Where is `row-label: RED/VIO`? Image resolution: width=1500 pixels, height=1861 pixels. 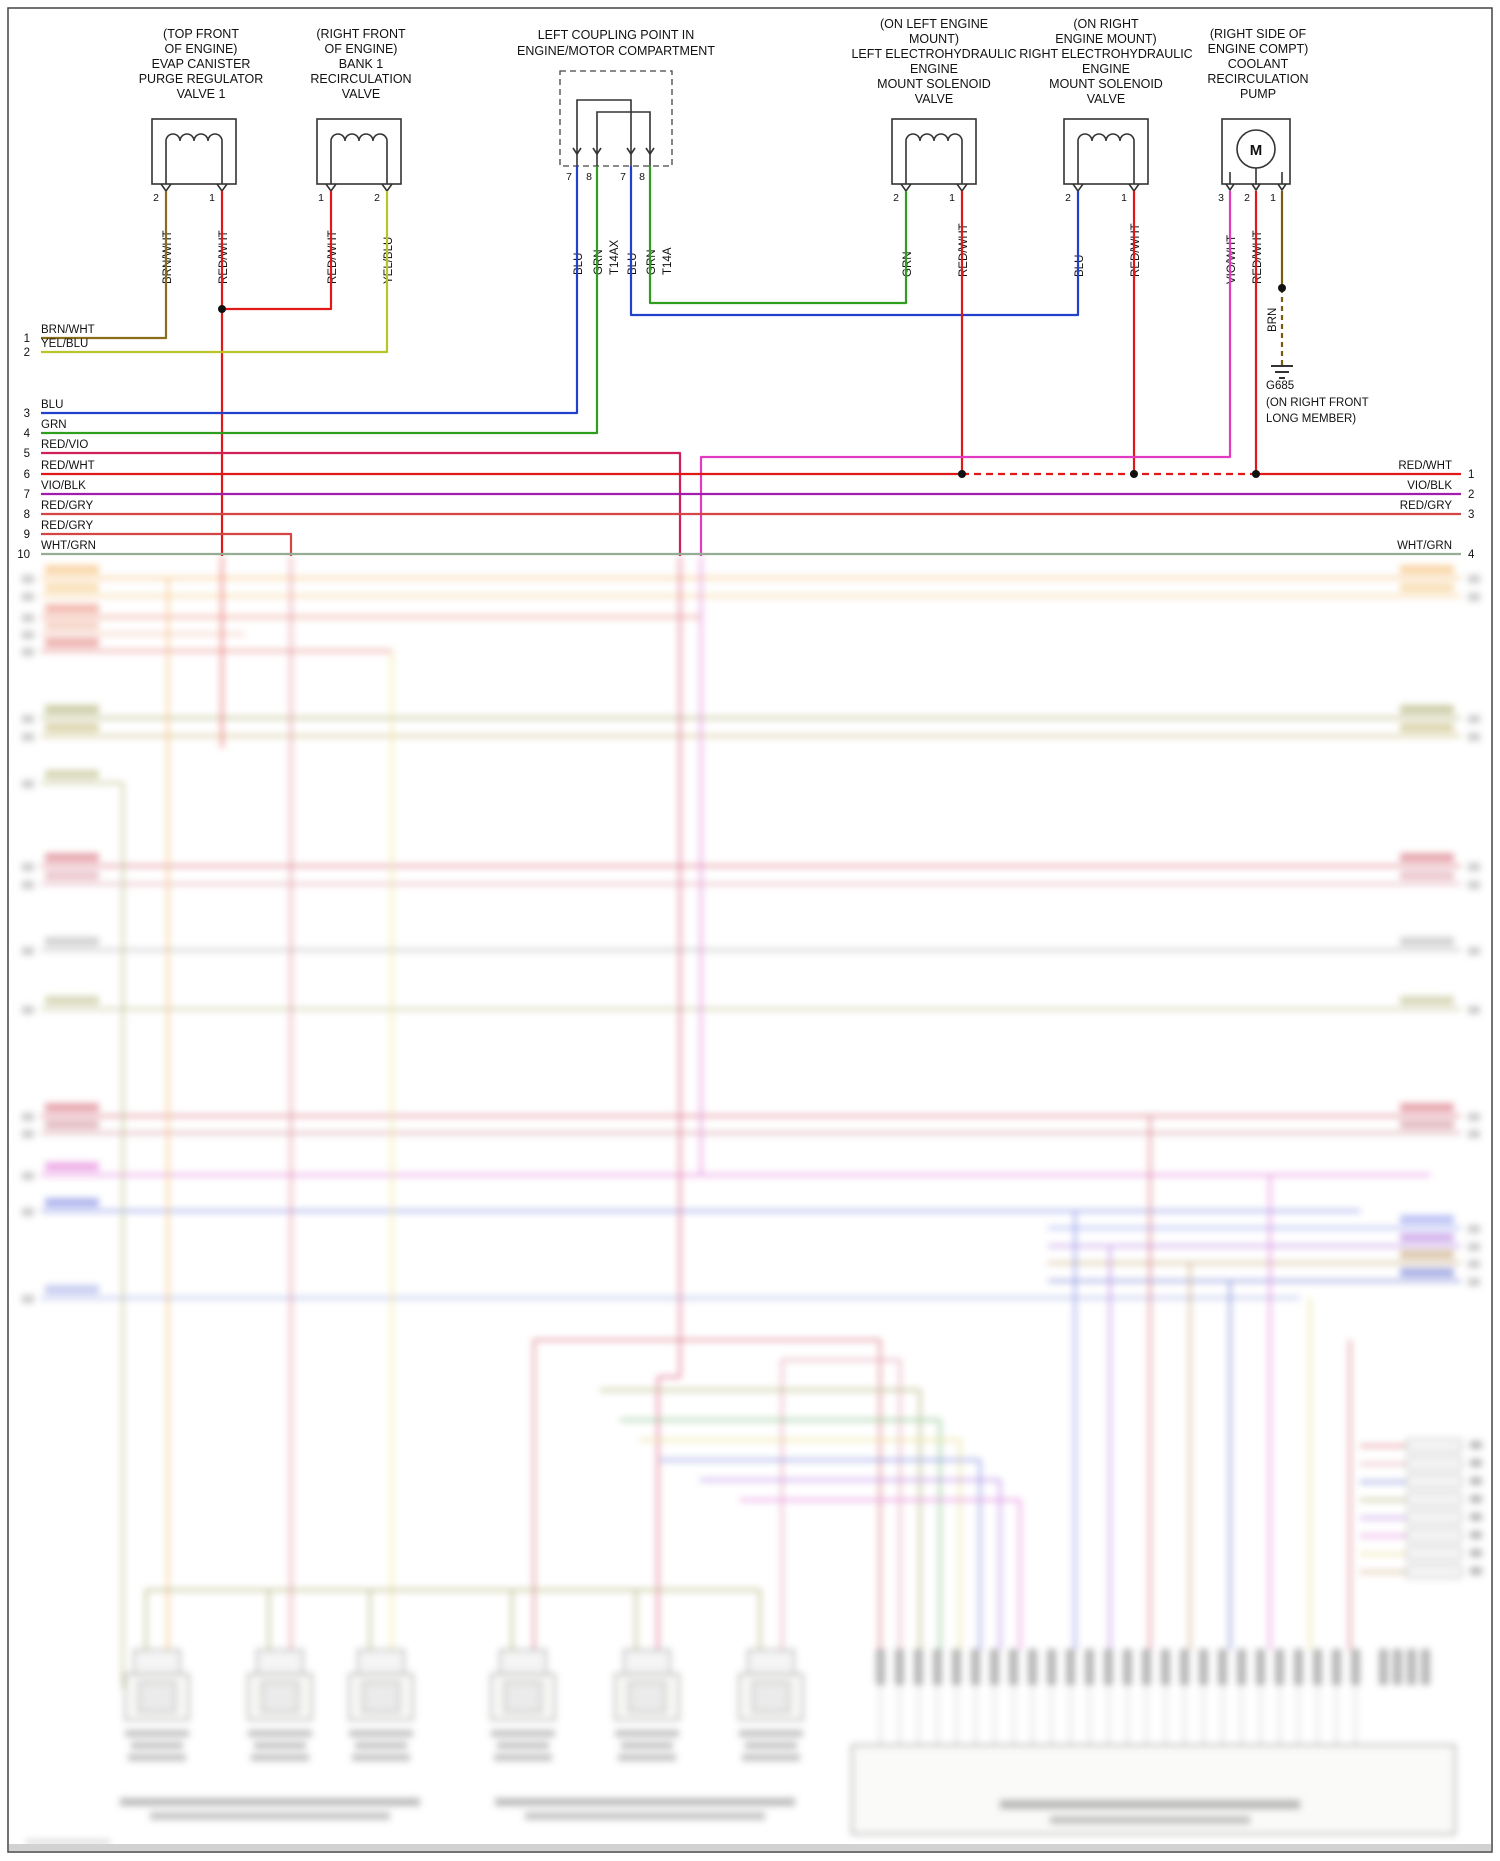 row-label: RED/VIO is located at coordinates (64, 445).